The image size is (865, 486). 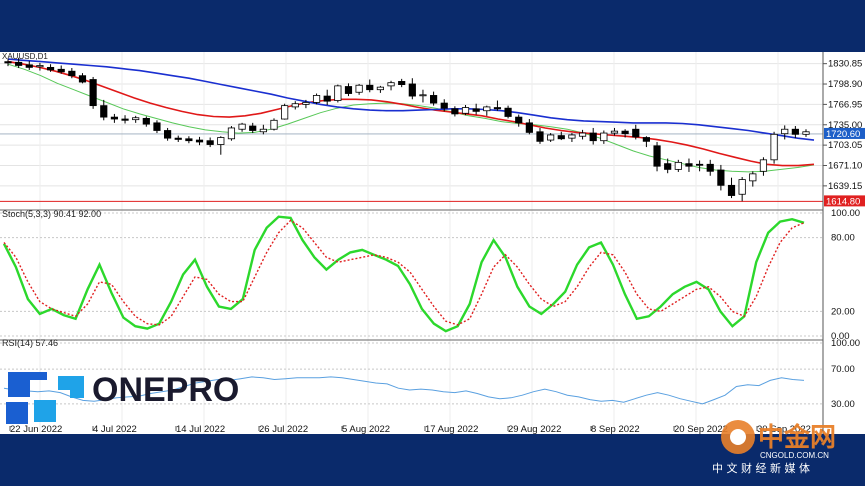 I want to click on price-tick-label: 1703.05, so click(x=845, y=145).